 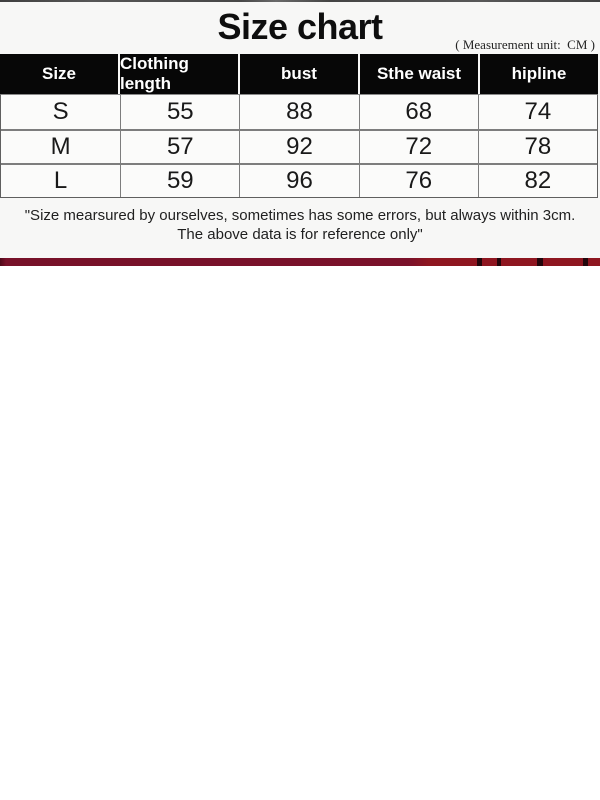 I want to click on table-row-m: M 57 92 72 78, so click(x=299, y=146).